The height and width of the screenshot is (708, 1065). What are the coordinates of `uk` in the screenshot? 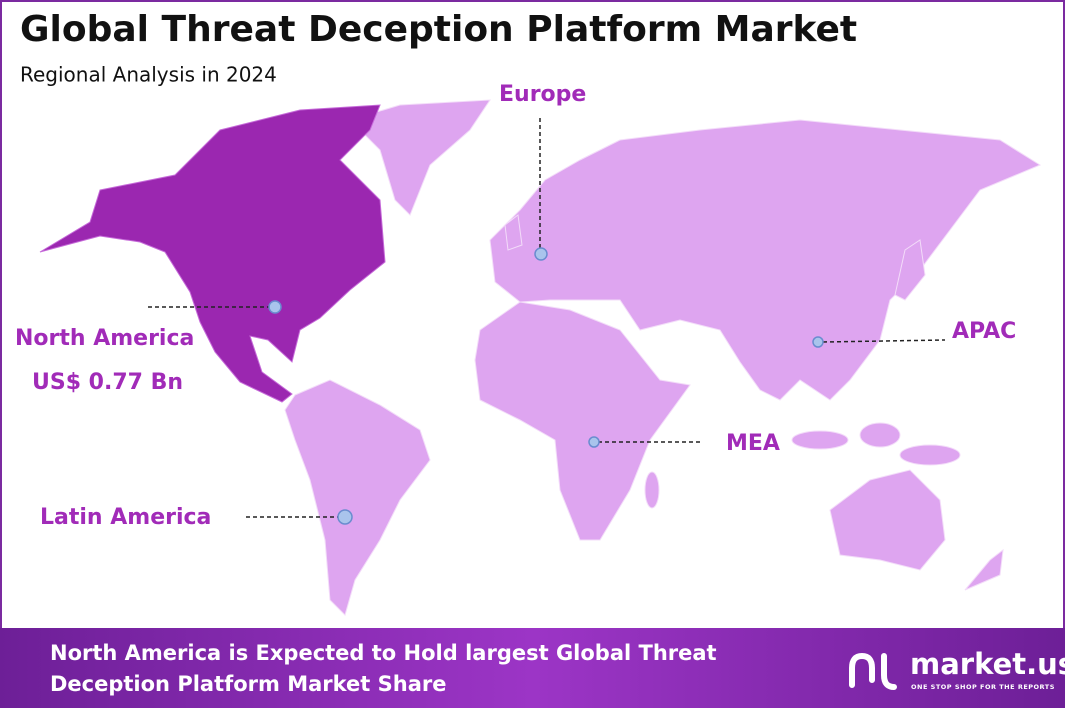 It's located at (513, 232).